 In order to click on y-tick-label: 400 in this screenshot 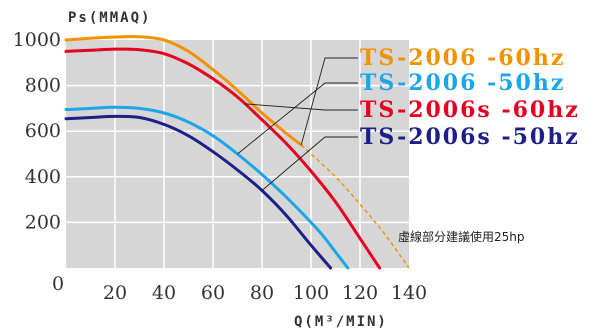, I will do `click(43, 177)`.